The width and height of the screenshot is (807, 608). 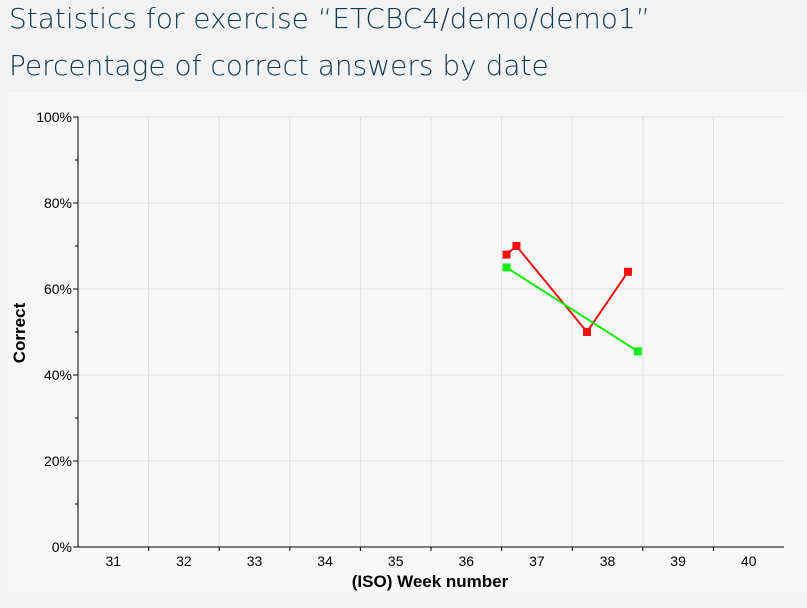 I want to click on series-lines, so click(x=572, y=299).